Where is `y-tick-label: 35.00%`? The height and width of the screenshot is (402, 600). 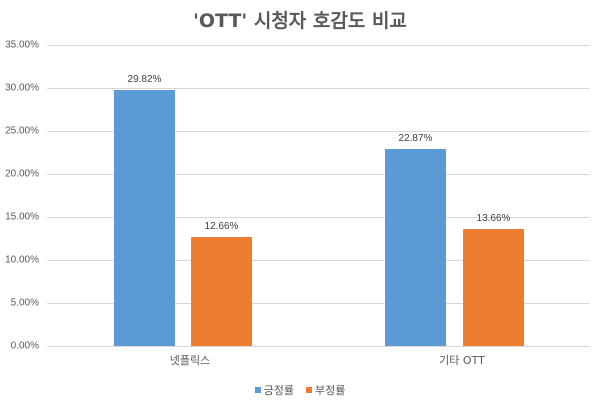
y-tick-label: 35.00% is located at coordinates (22, 45).